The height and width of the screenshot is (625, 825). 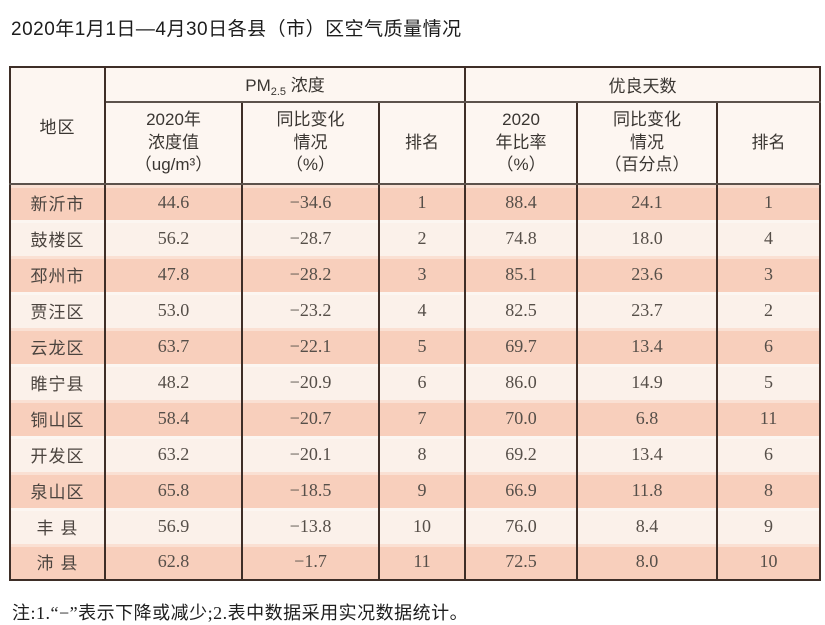 I want to click on good-rank-cell: 10, so click(x=769, y=562).